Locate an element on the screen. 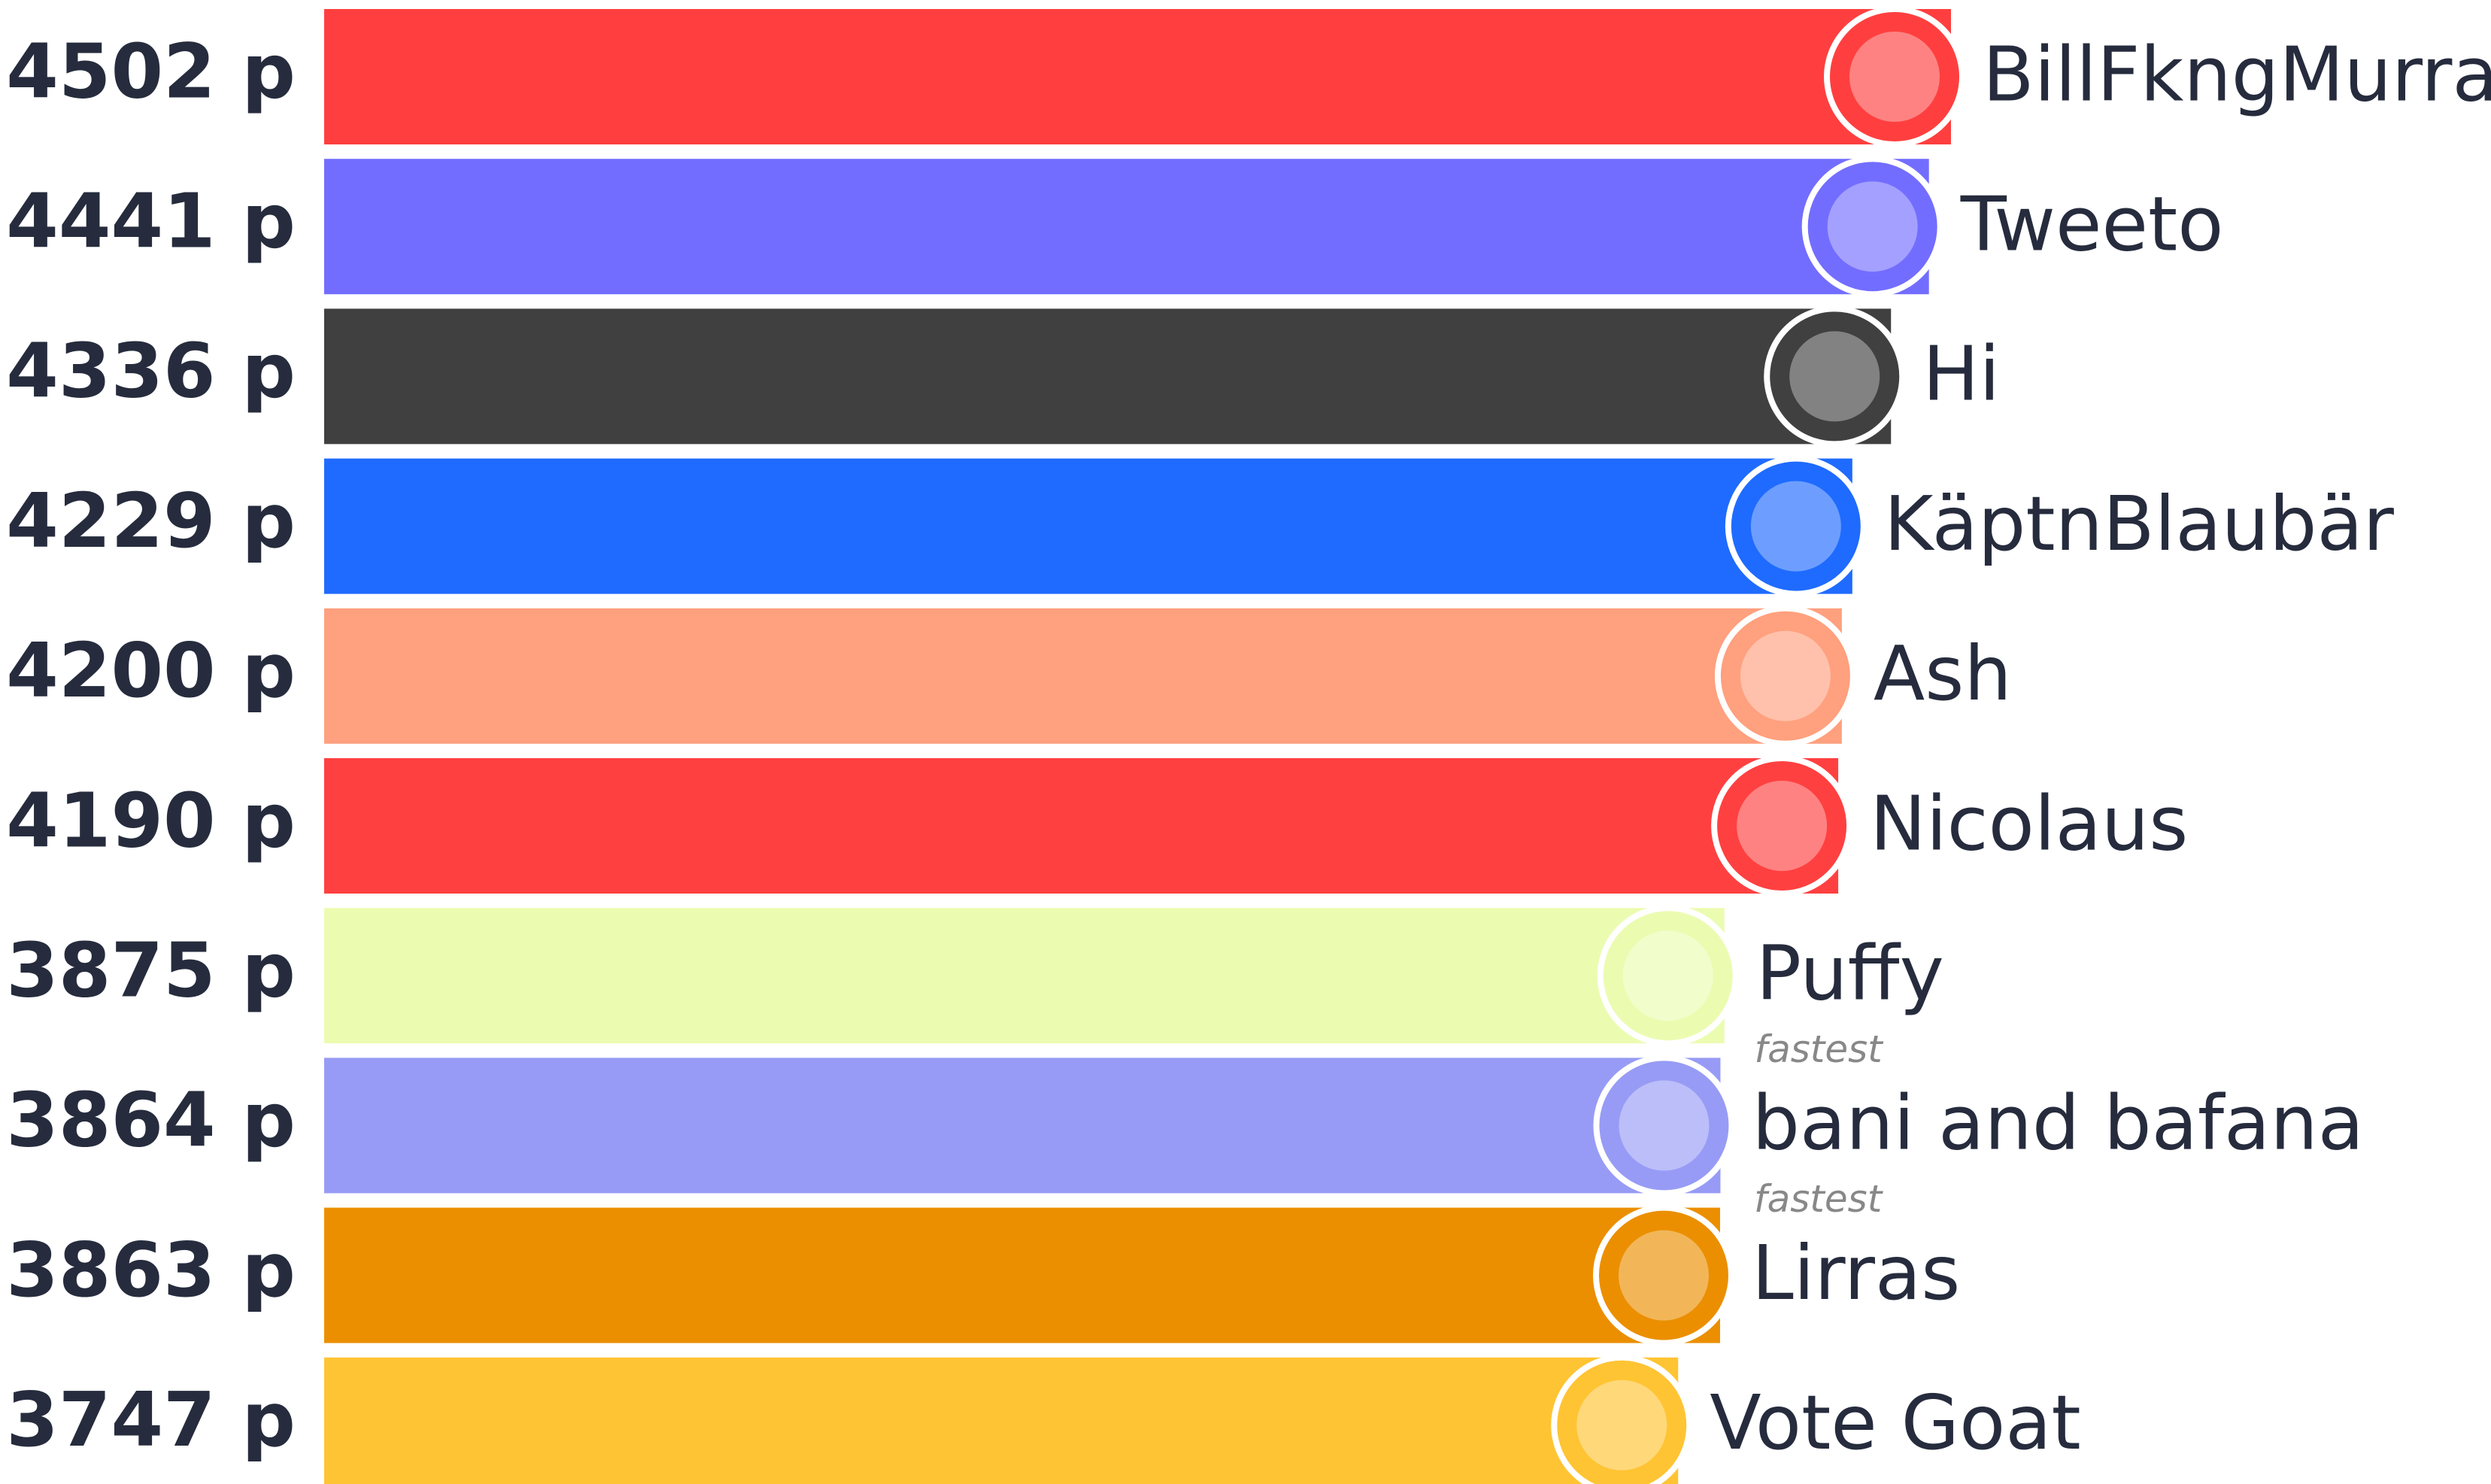 The image size is (2491, 1484). player-name: Lirras is located at coordinates (1856, 1273).